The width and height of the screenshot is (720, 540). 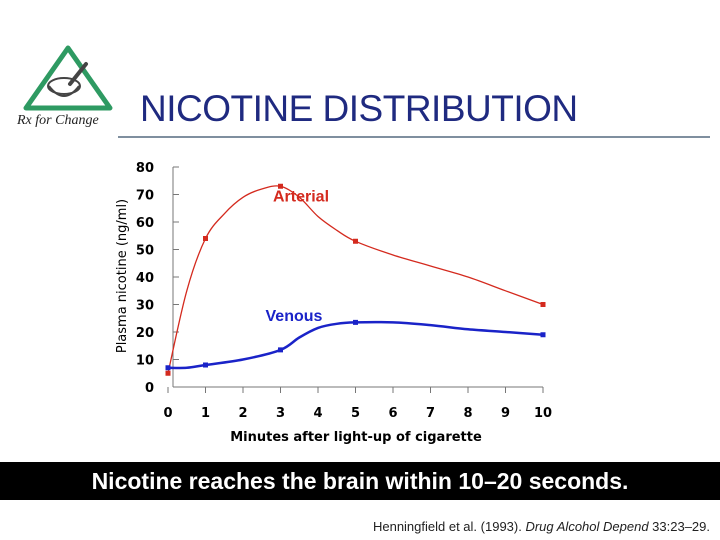 I want to click on logo-pestle-icon, so click(x=78, y=74).